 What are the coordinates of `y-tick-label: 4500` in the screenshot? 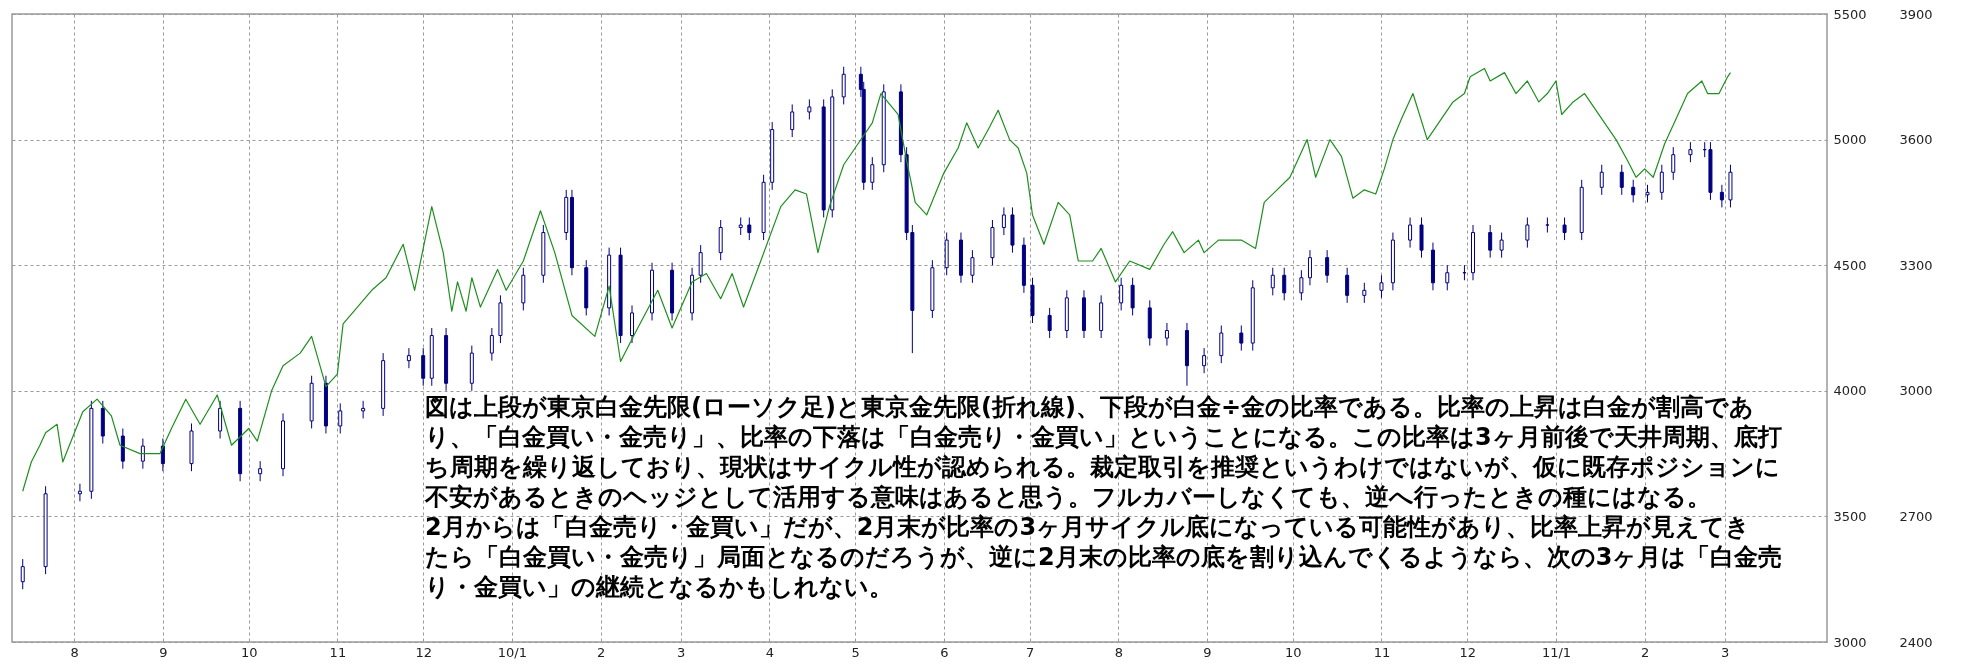 It's located at (1850, 265).